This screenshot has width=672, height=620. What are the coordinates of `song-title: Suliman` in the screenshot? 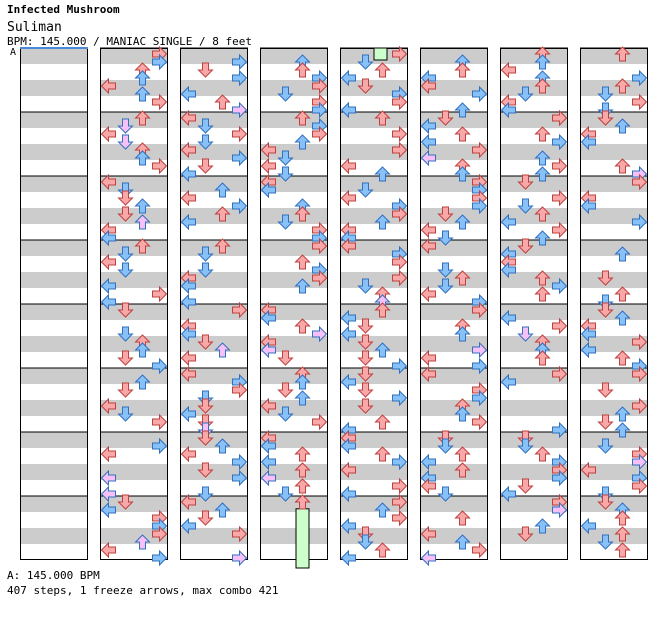 It's located at (34, 27).